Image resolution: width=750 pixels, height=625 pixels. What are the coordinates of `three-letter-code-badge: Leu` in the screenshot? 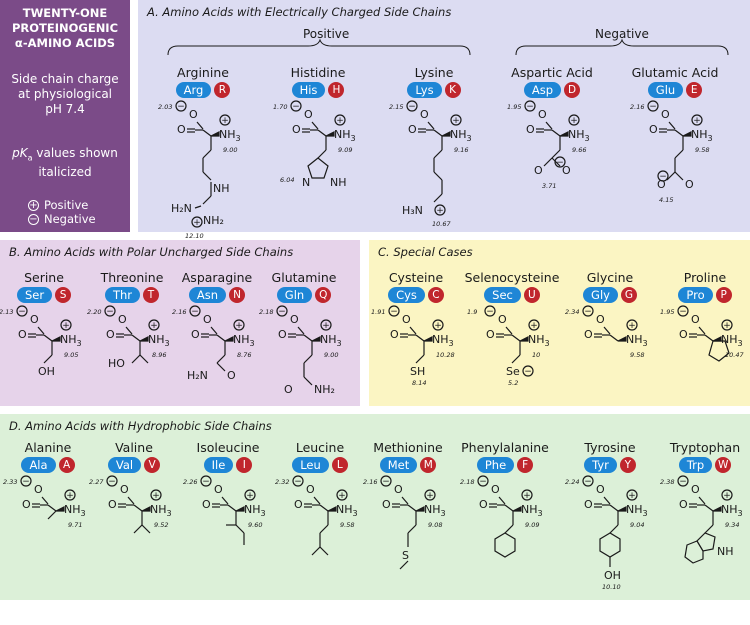 It's located at (310, 465).